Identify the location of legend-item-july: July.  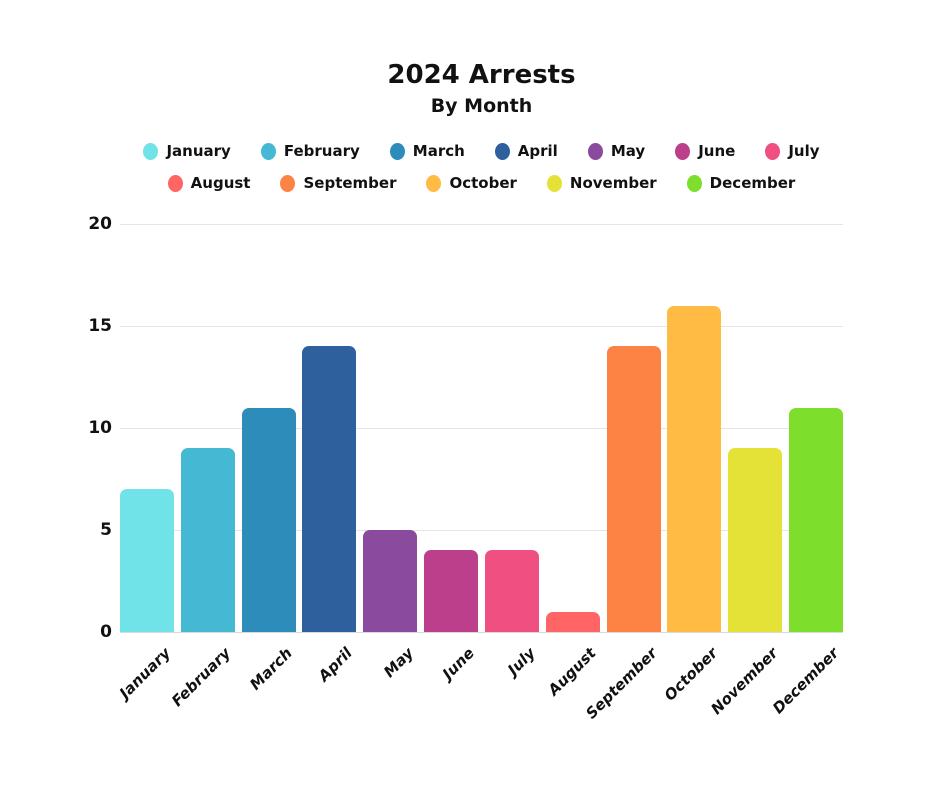
(792, 151).